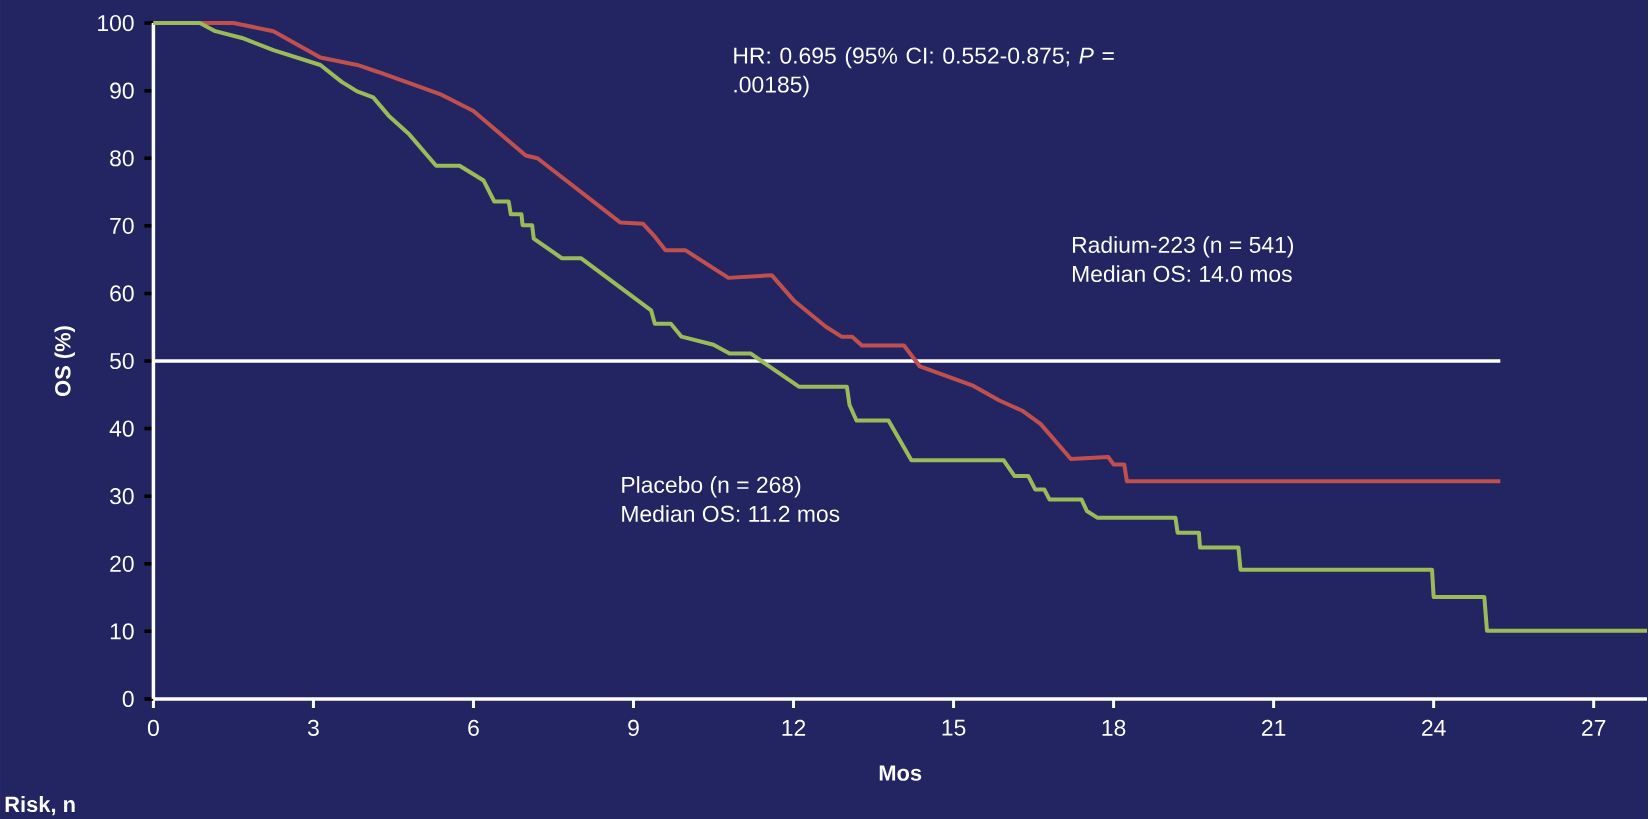  I want to click on y-tick-label: 20, so click(122, 563).